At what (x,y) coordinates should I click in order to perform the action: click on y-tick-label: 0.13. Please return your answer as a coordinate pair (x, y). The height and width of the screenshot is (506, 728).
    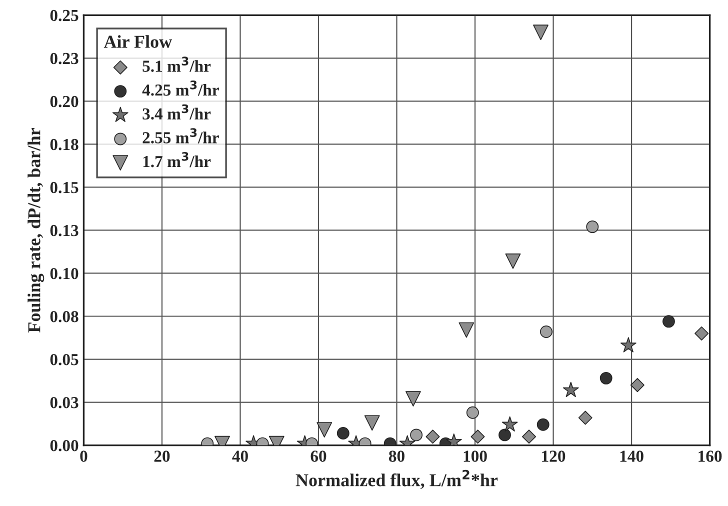
    Looking at the image, I should click on (64, 230).